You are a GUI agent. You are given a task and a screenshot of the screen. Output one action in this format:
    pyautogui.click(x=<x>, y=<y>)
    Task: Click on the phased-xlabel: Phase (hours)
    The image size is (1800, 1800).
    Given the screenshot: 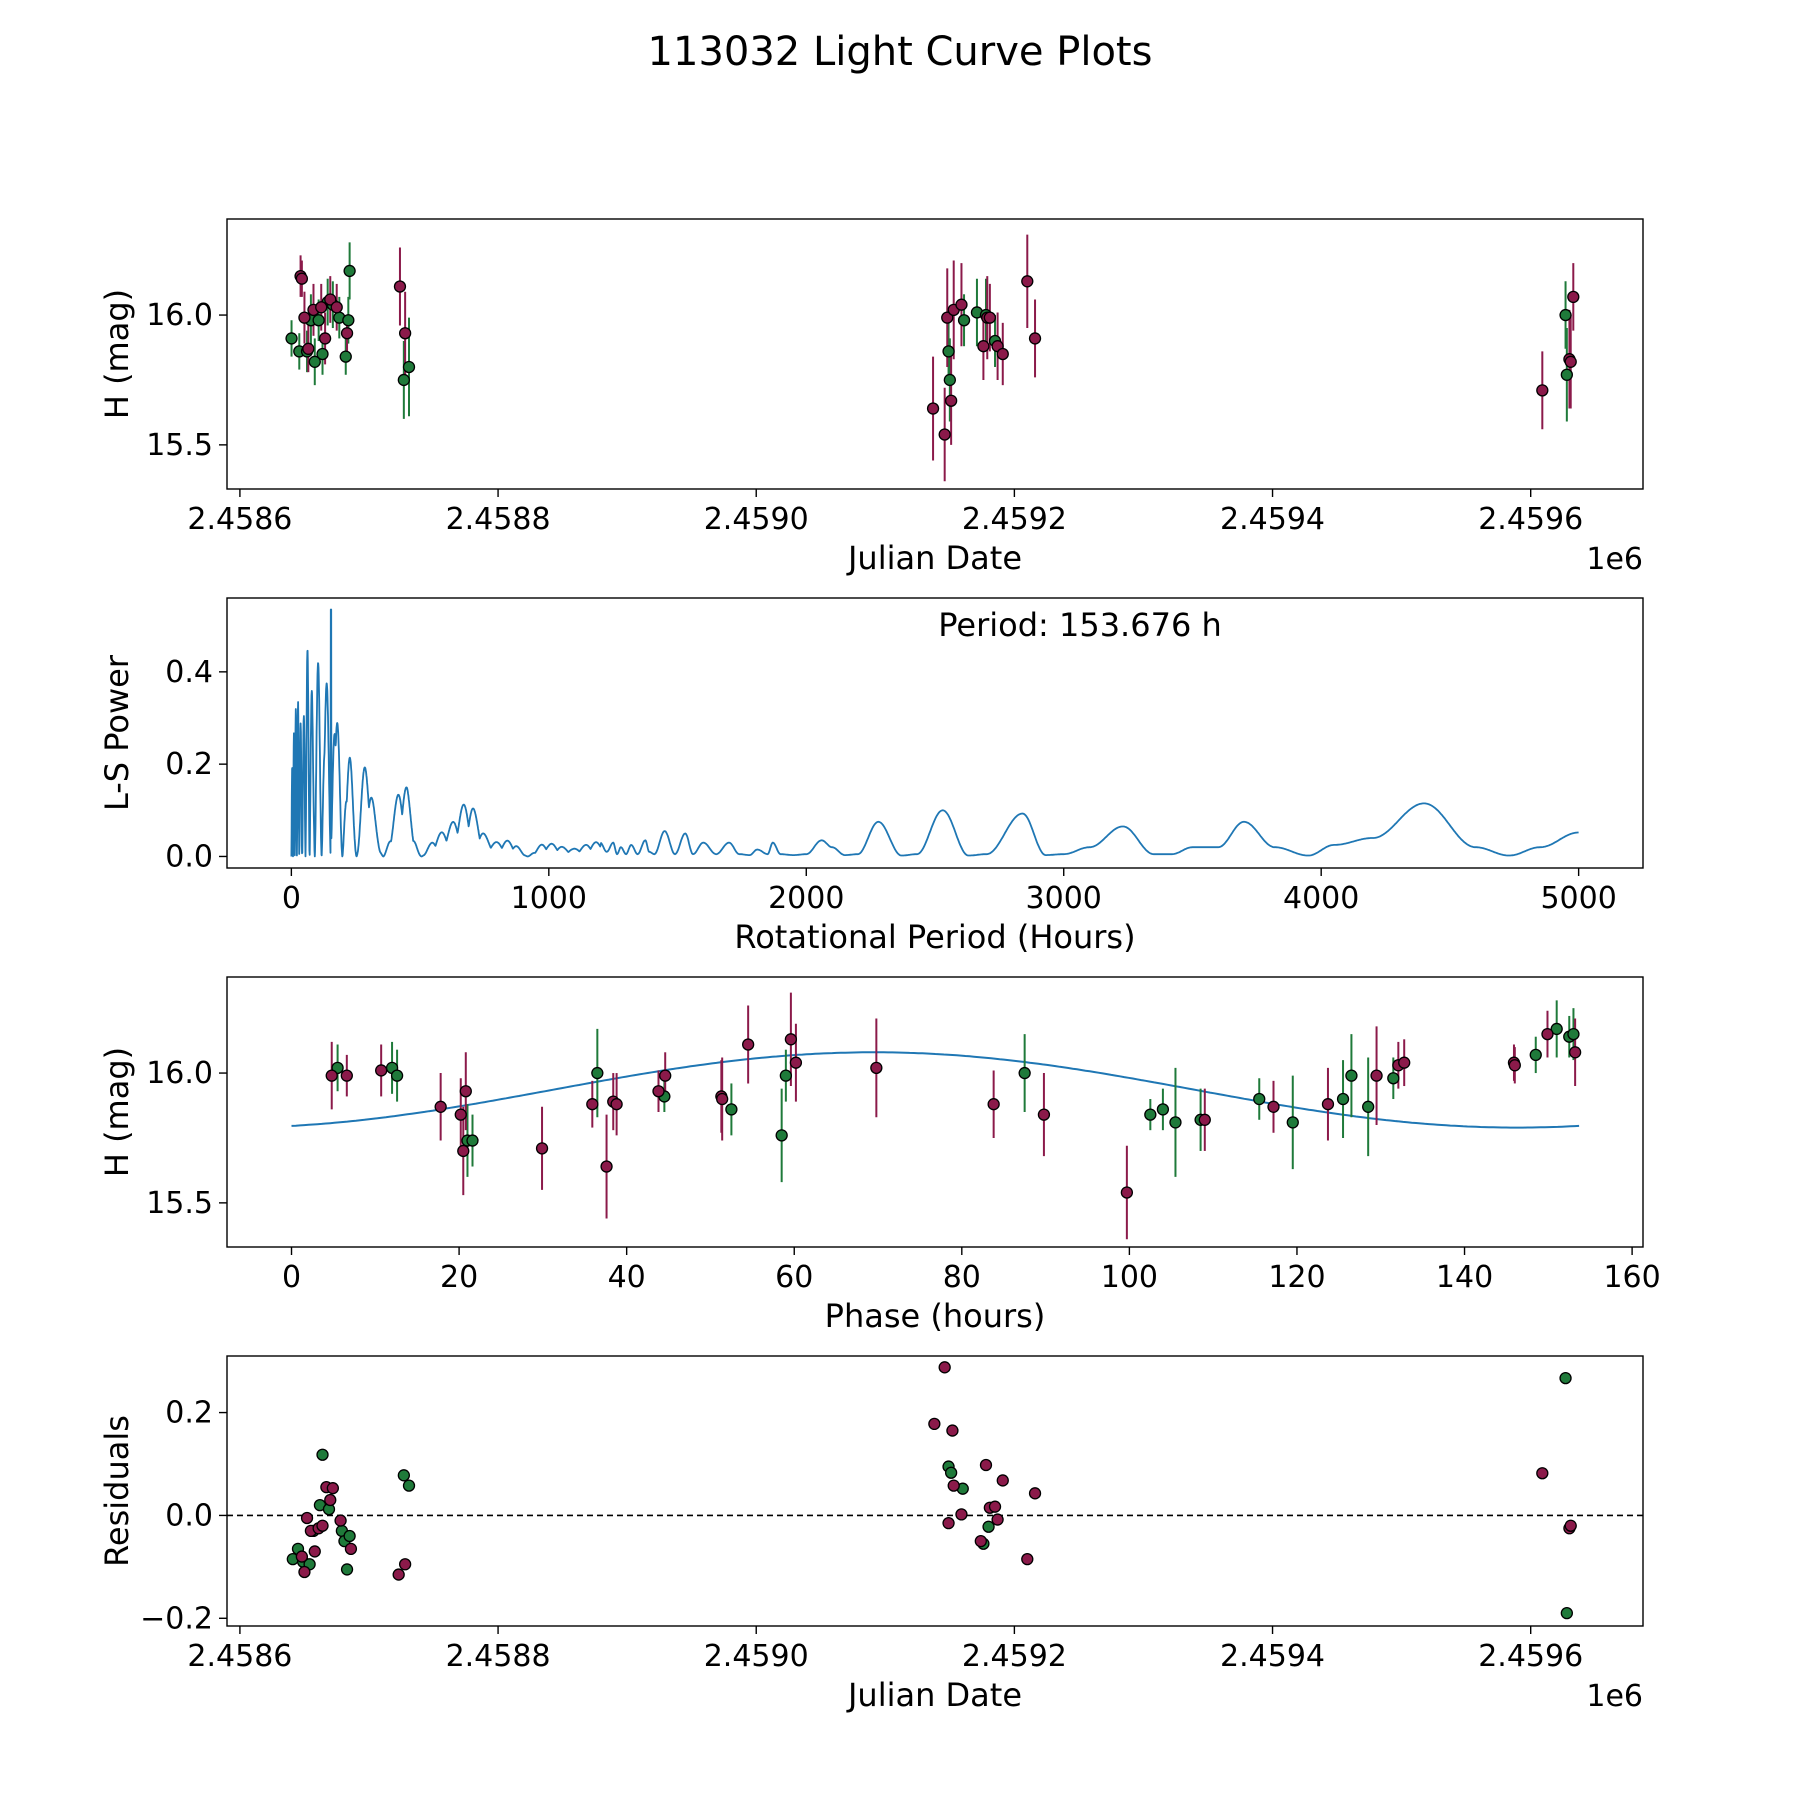 What is the action you would take?
    pyautogui.click(x=935, y=1316)
    